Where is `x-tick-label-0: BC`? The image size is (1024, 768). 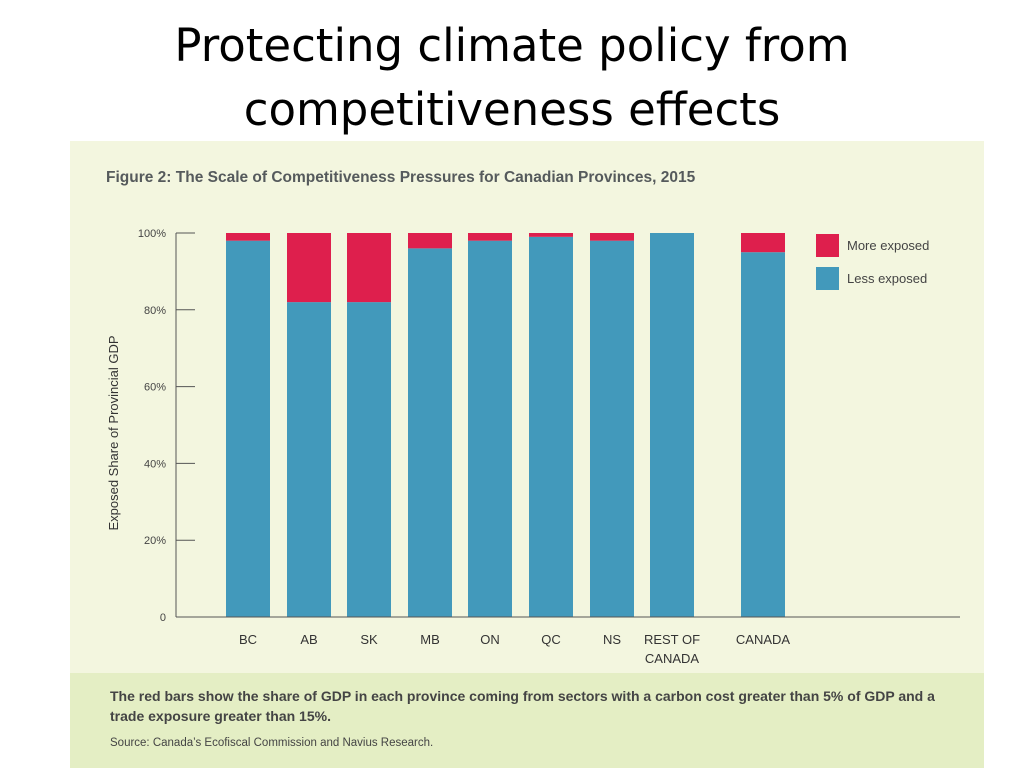 x-tick-label-0: BC is located at coordinates (248, 639).